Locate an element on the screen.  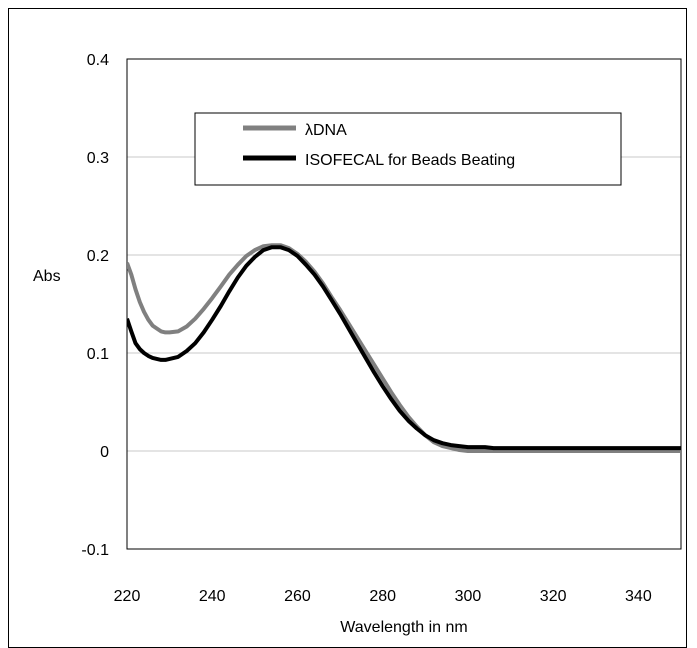
y-tick-label: 0.2 is located at coordinates (98, 256).